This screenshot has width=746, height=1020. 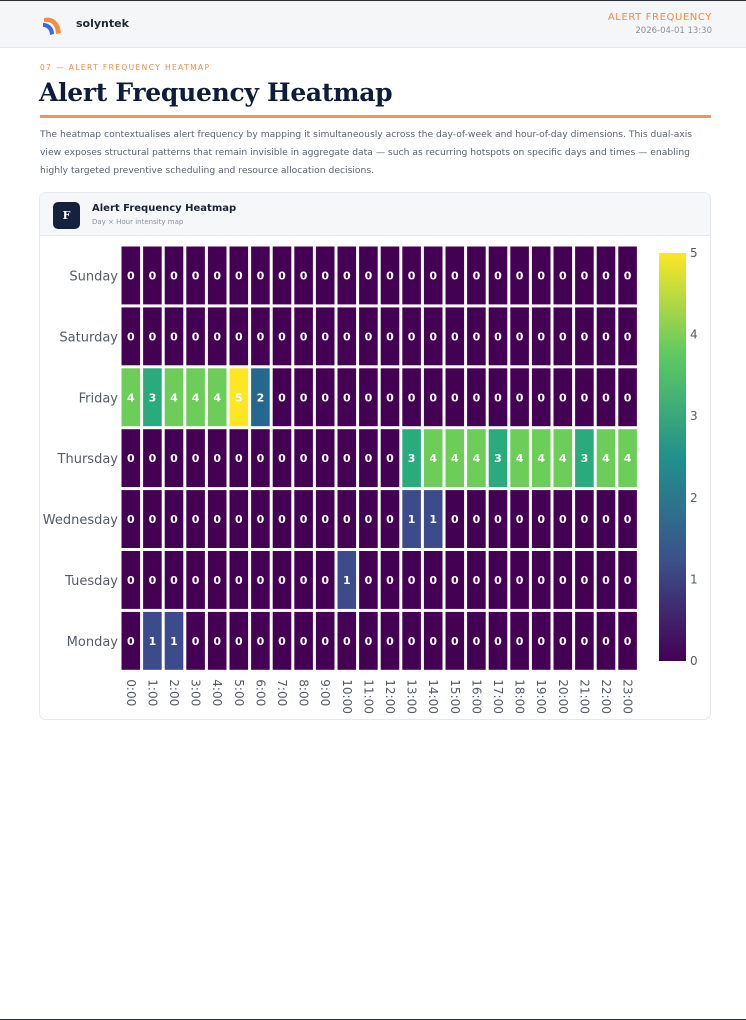 What do you see at coordinates (52, 26) in the screenshot?
I see `solyntek-logo-icon` at bounding box center [52, 26].